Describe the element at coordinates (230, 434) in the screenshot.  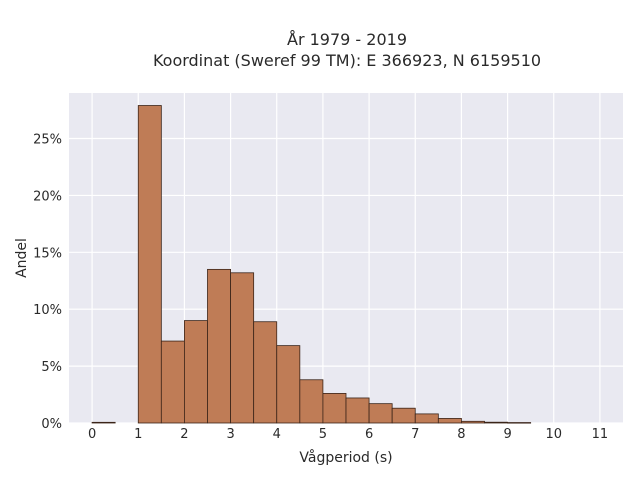
I see `x-tick-label: 3` at that location.